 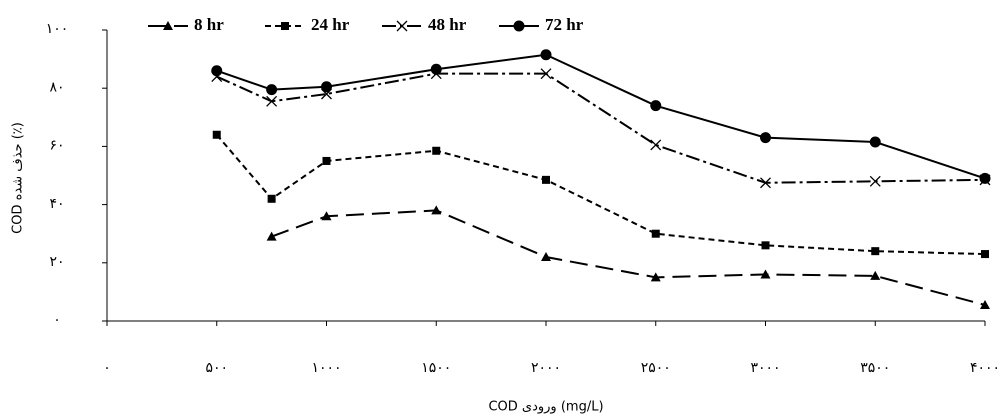 What do you see at coordinates (330, 24) in the screenshot?
I see `legend-label: 24 hr` at bounding box center [330, 24].